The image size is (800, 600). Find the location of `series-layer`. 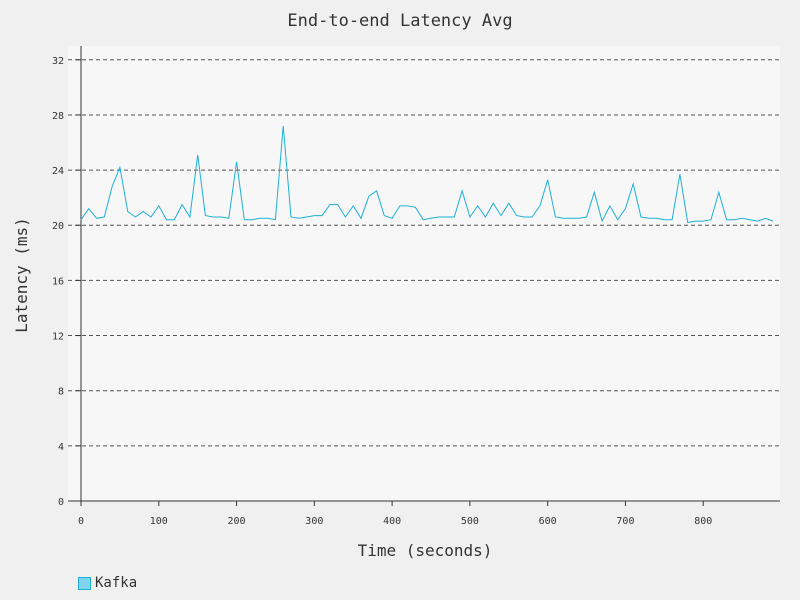

series-layer is located at coordinates (427, 174).